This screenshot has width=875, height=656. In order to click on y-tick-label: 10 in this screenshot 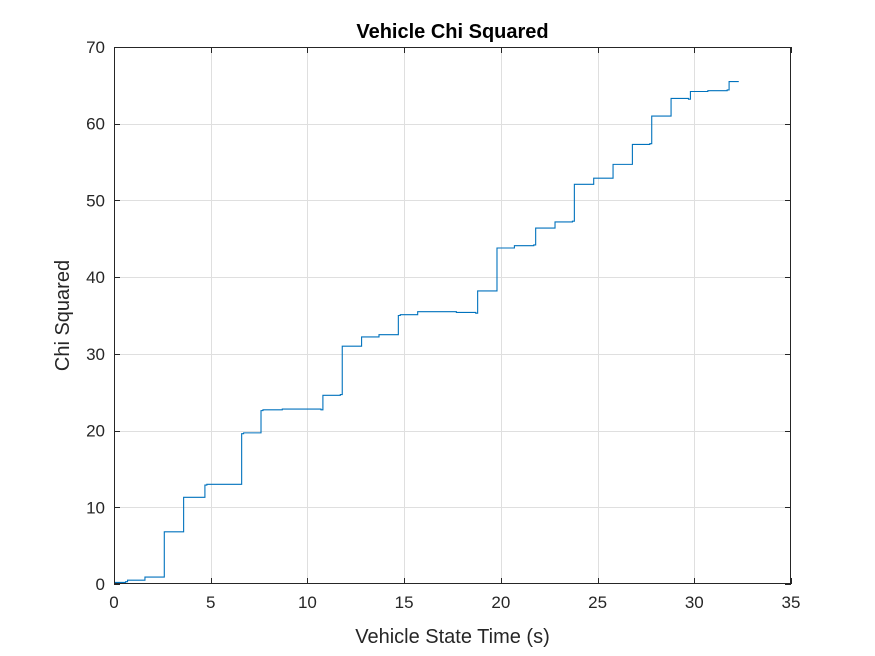, I will do `click(95, 507)`.